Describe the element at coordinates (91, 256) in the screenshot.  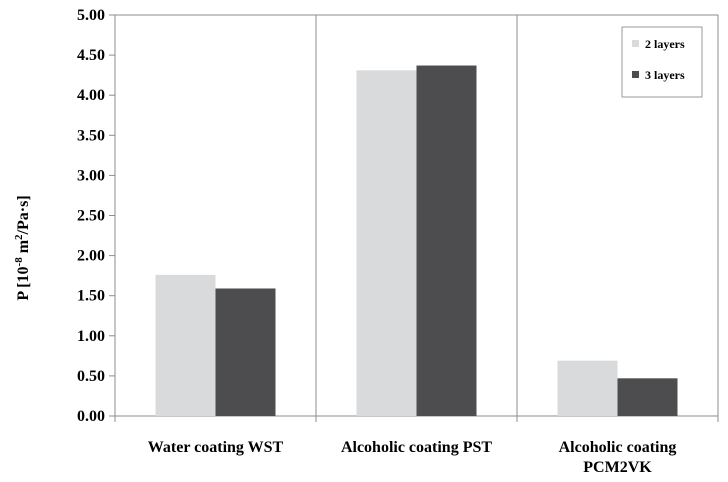
I see `y-tick-label: 2.00` at that location.